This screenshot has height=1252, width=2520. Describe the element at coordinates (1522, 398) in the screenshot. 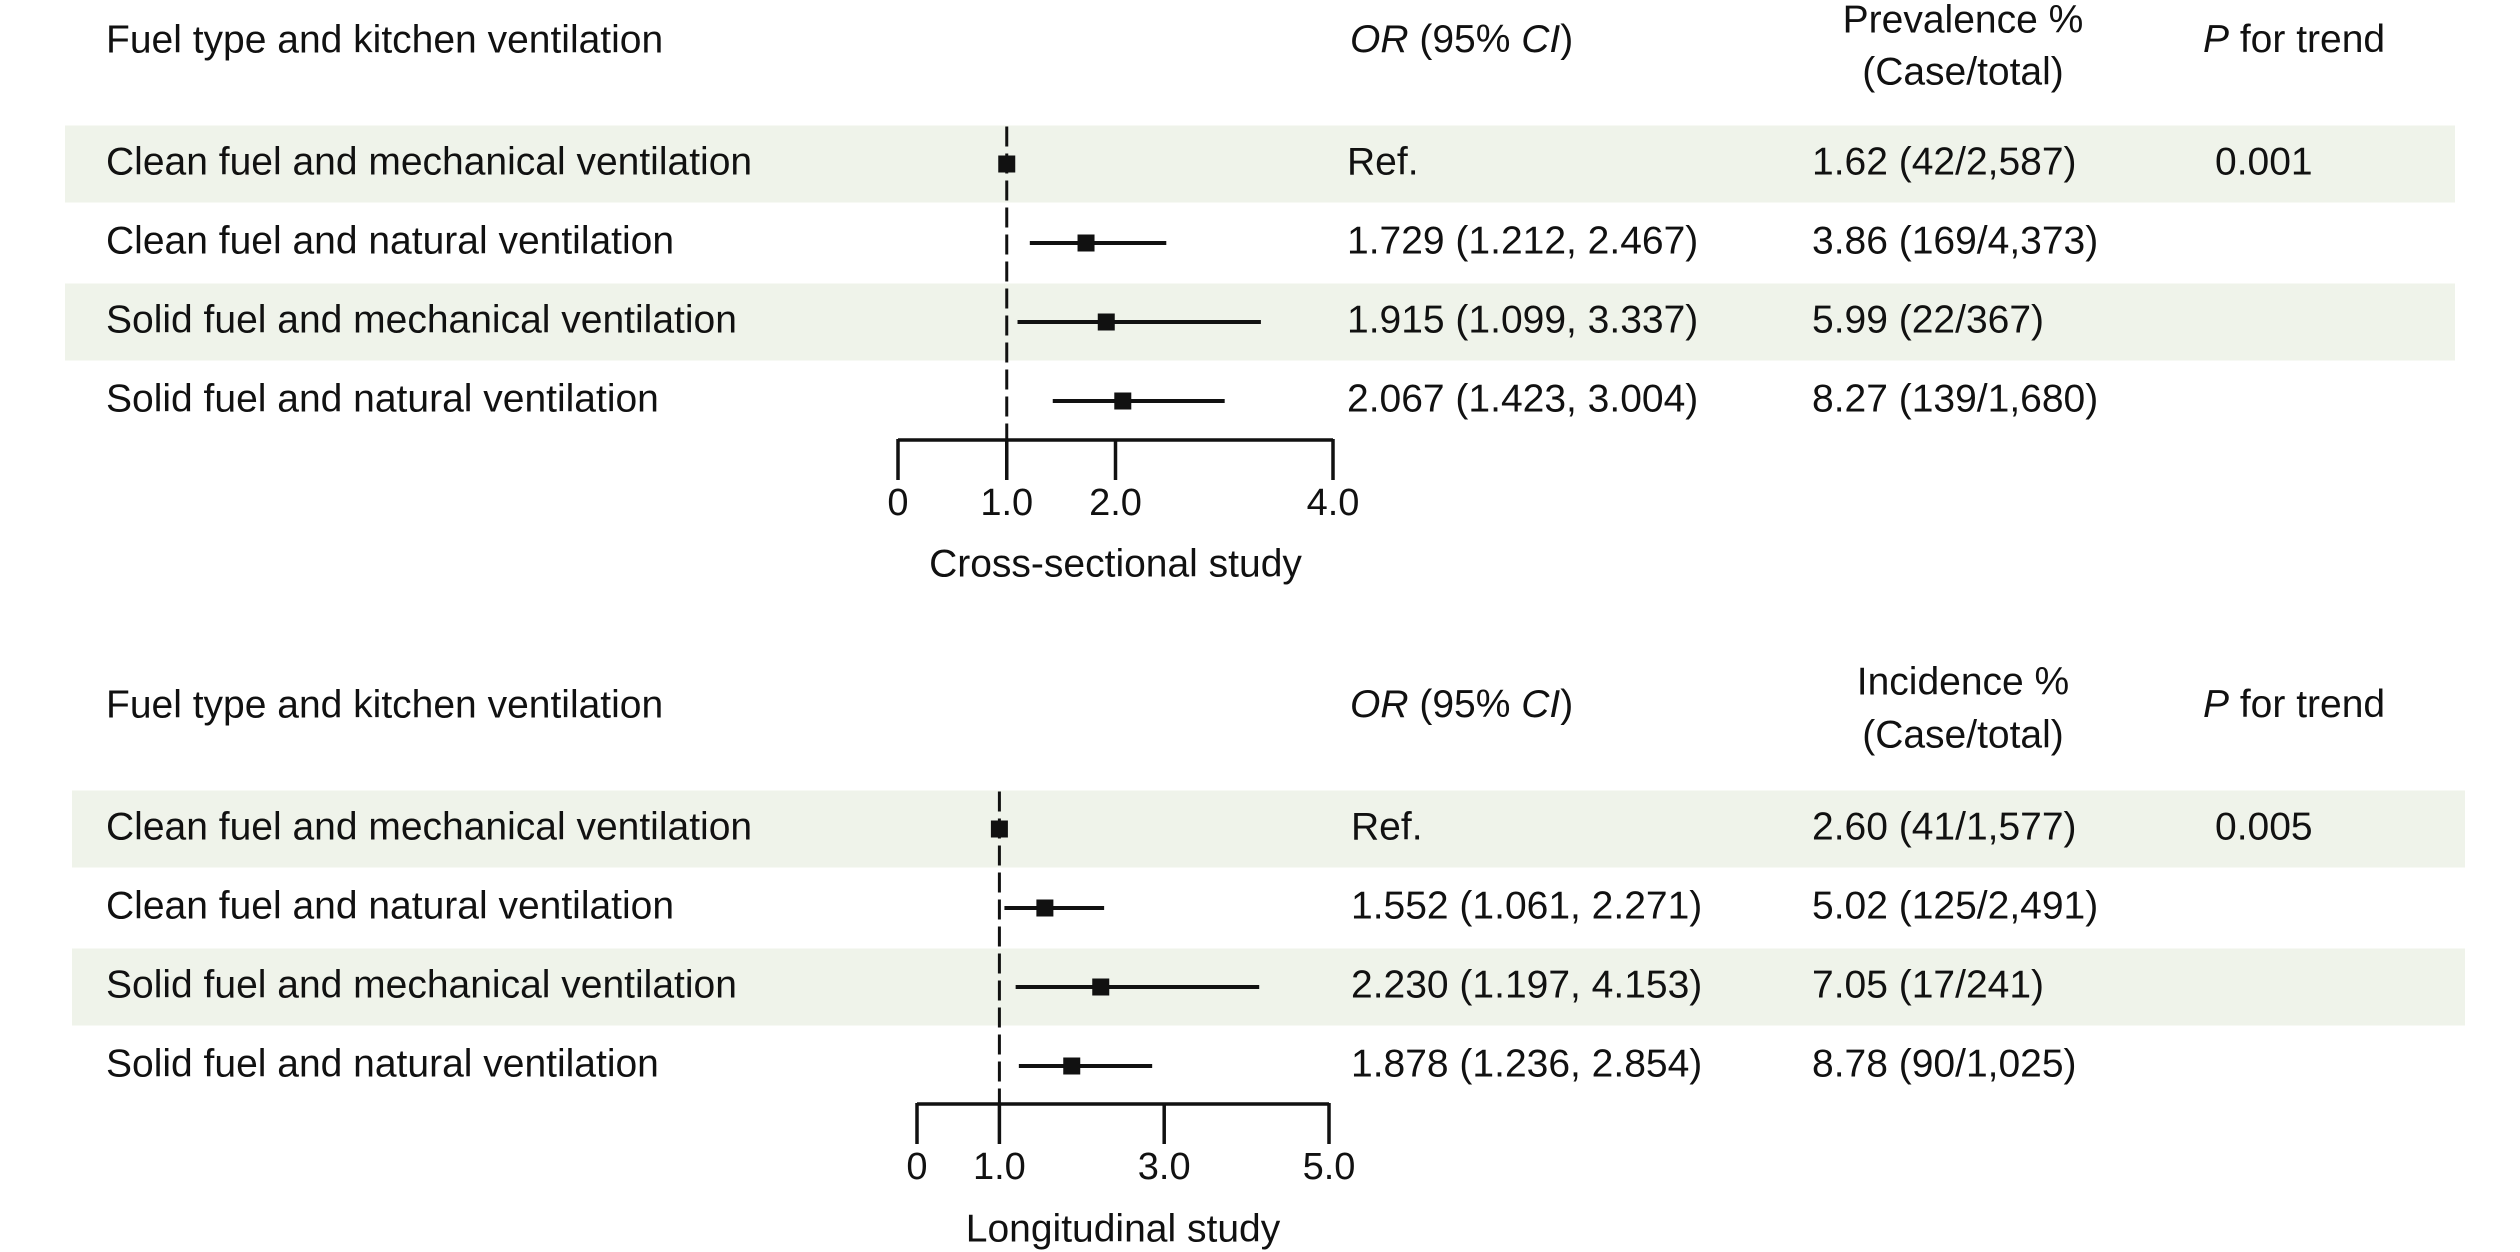

I see `row-or-ci-text: 2.067 (1.423, 3.004)` at that location.